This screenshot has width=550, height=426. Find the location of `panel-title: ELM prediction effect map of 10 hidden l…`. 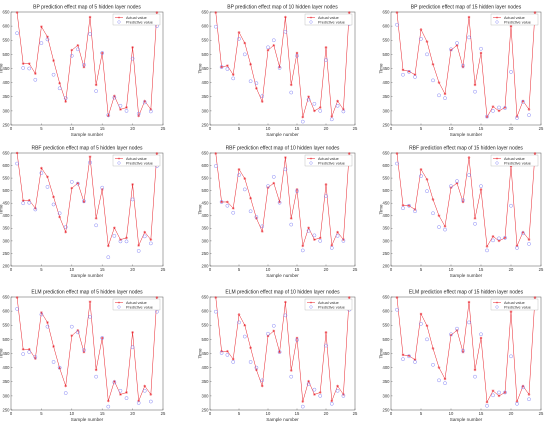

panel-title: ELM prediction effect map of 10 hidden l… is located at coordinates (282, 293).